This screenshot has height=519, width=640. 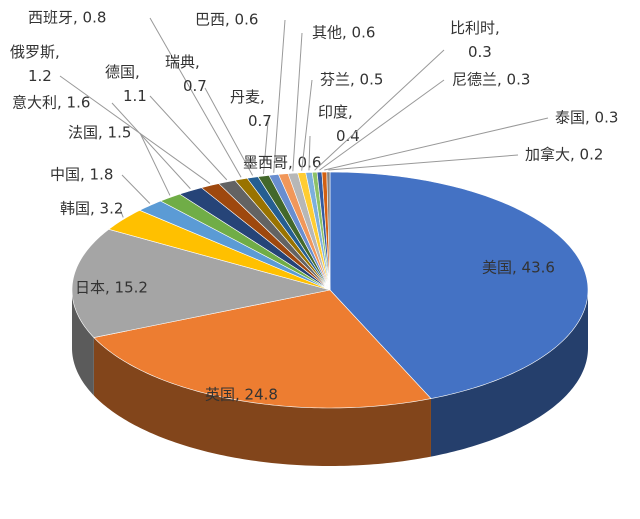 I want to click on label-line: 瑞典,, so click(x=182, y=62).